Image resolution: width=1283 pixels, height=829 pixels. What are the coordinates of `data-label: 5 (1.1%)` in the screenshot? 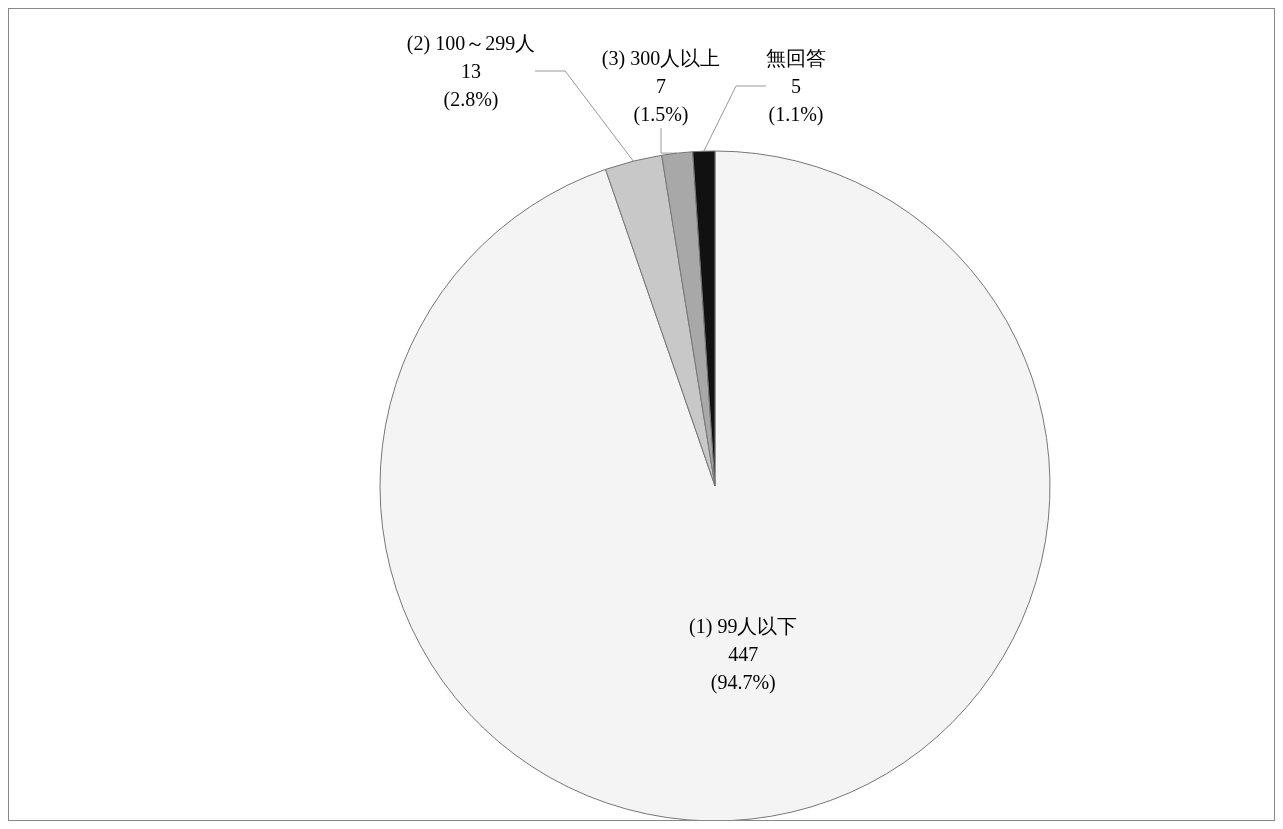 It's located at (796, 100).